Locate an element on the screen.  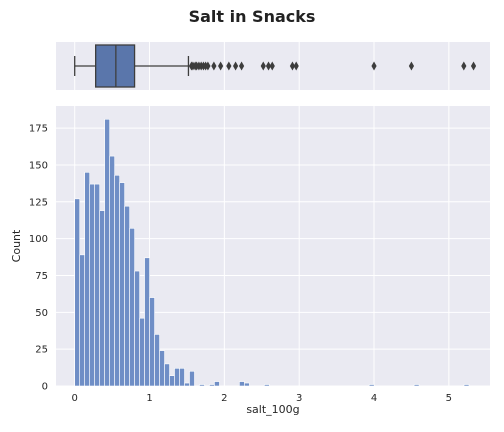
boxplot-panel is located at coordinates (273, 66).